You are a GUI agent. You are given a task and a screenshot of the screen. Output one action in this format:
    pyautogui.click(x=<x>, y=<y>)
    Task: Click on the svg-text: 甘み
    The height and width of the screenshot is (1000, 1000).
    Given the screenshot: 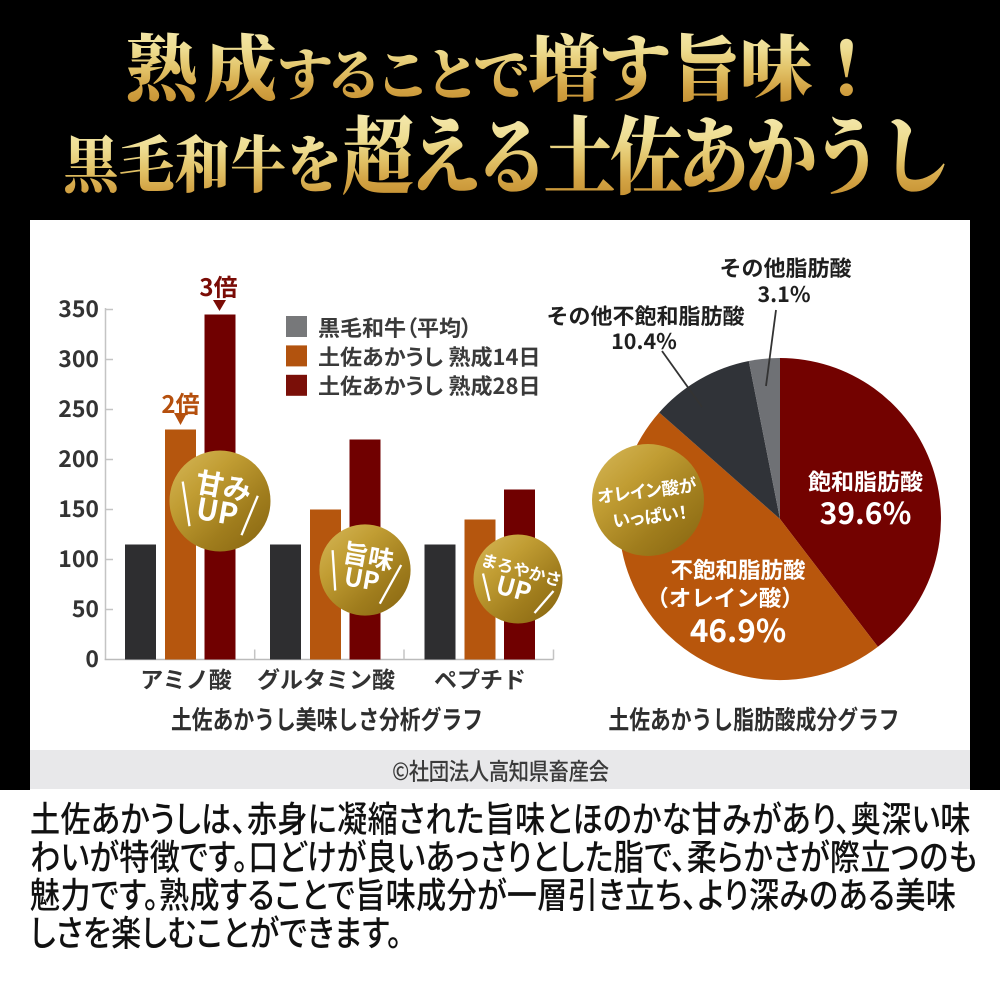 What is the action you would take?
    pyautogui.click(x=224, y=485)
    